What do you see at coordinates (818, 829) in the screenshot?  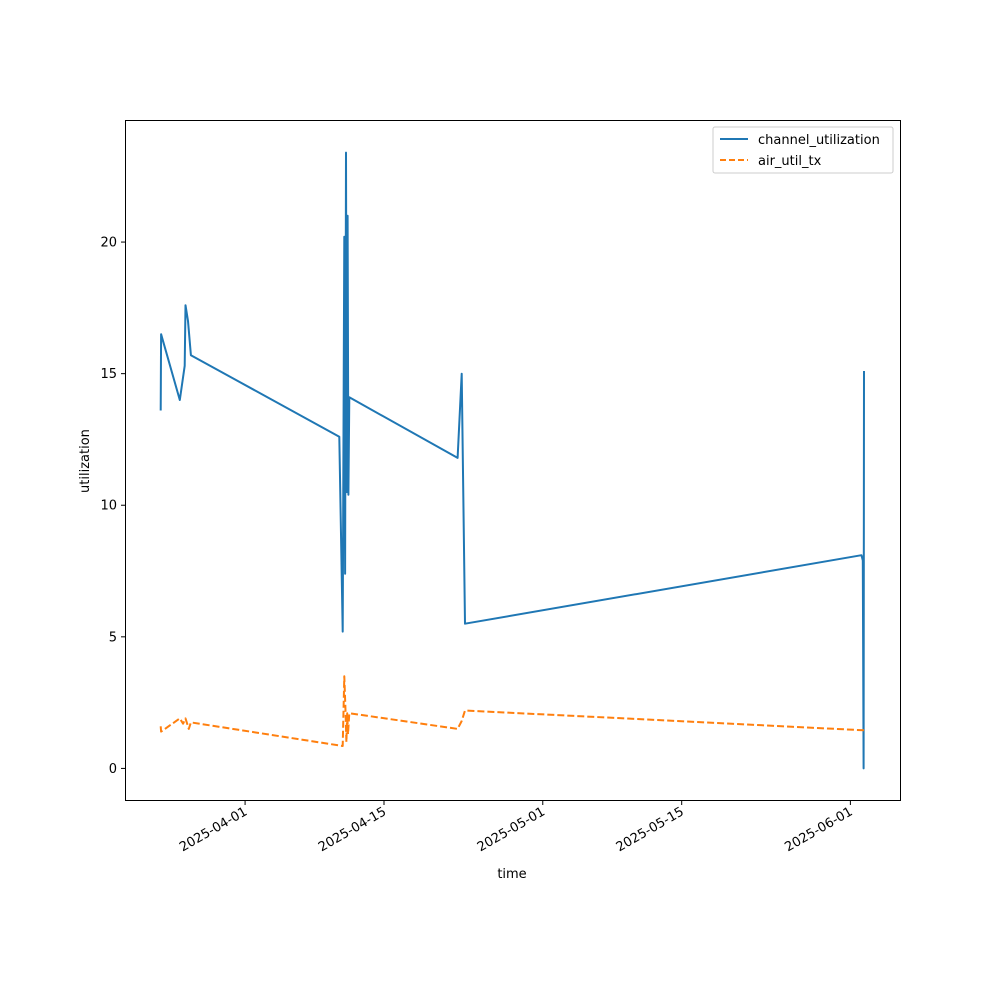 I see `x-tick-label: 2025-06-01` at bounding box center [818, 829].